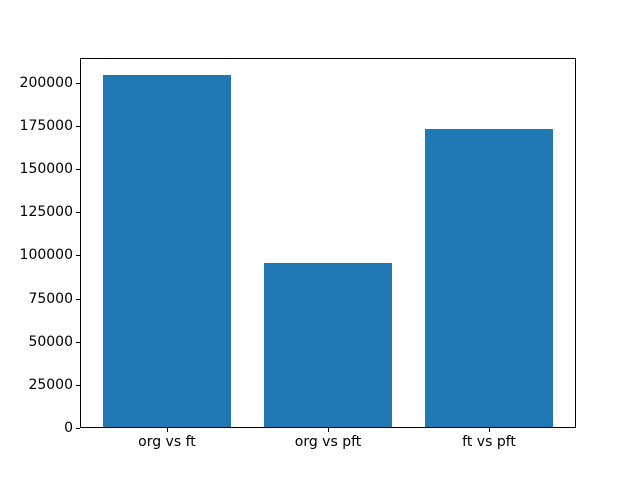  What do you see at coordinates (46, 125) in the screenshot?
I see `y-tick-label: 175000` at bounding box center [46, 125].